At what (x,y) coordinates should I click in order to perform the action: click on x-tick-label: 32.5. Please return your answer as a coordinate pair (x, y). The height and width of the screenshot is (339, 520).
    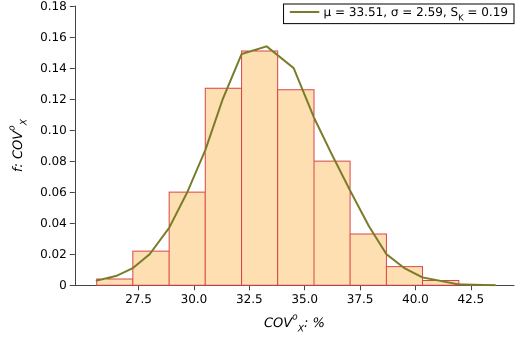
    Looking at the image, I should click on (249, 299).